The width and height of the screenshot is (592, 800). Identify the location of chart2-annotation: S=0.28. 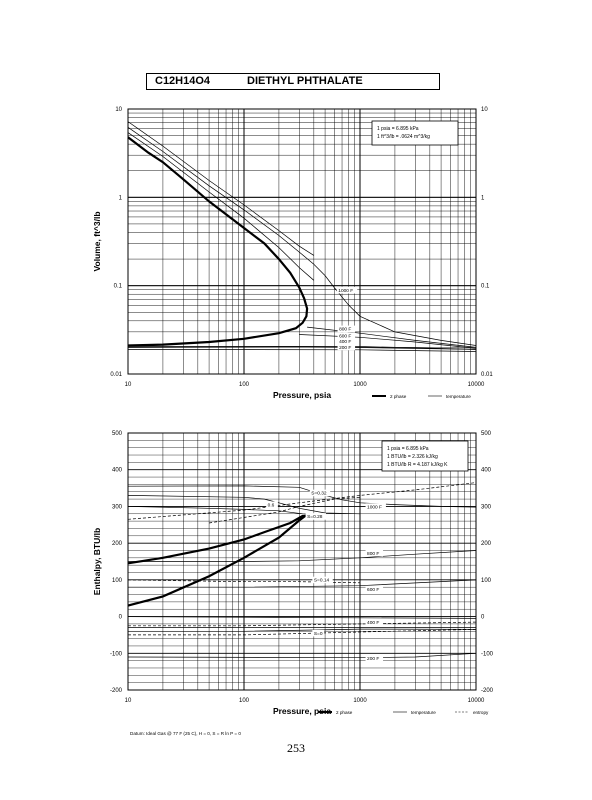
(315, 517).